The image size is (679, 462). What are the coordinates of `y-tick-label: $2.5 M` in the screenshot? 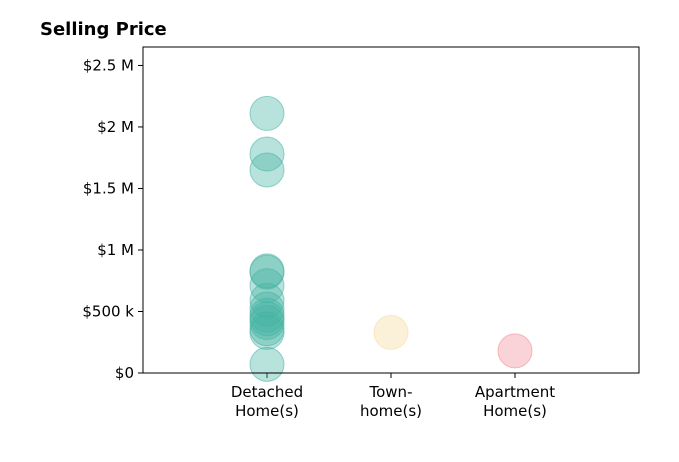 It's located at (108, 65).